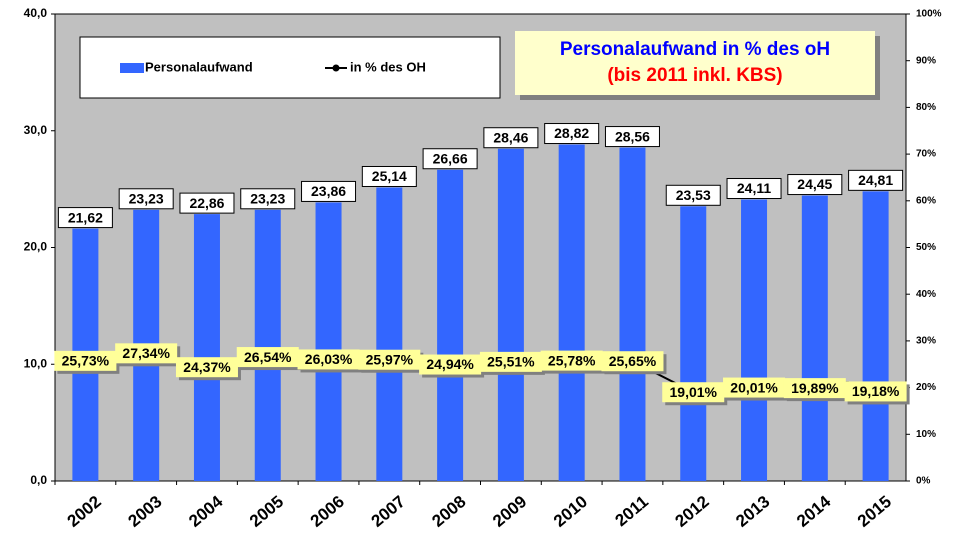  I want to click on y-tick-label: 10,0, so click(36, 363).